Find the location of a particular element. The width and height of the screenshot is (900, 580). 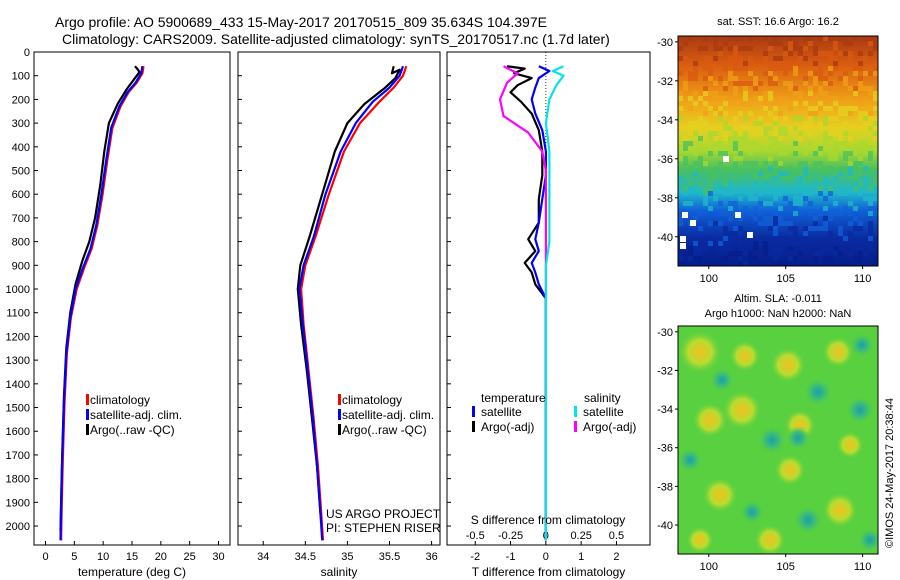

positive-anomaly-eddy is located at coordinates (700, 352).